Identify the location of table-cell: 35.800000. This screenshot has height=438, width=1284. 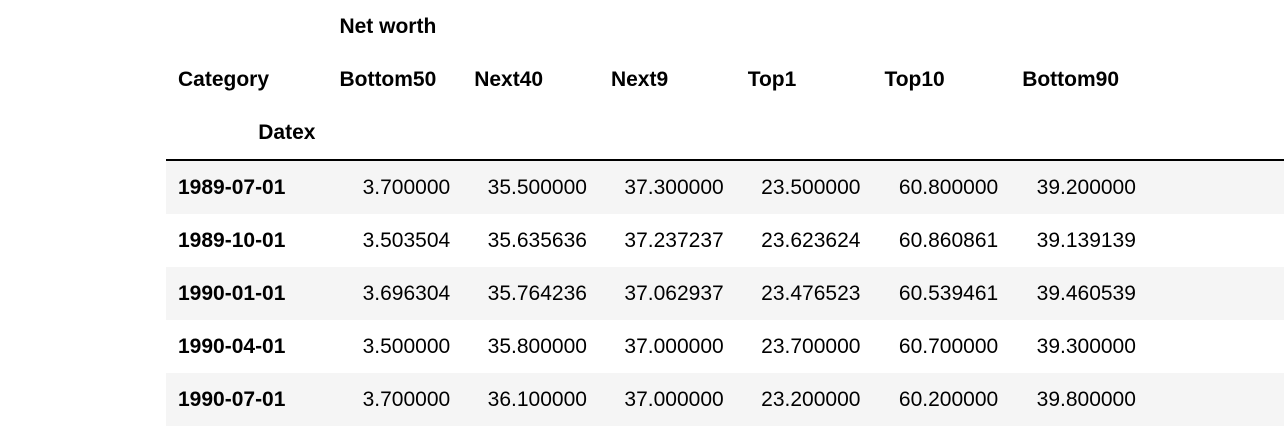
(537, 346).